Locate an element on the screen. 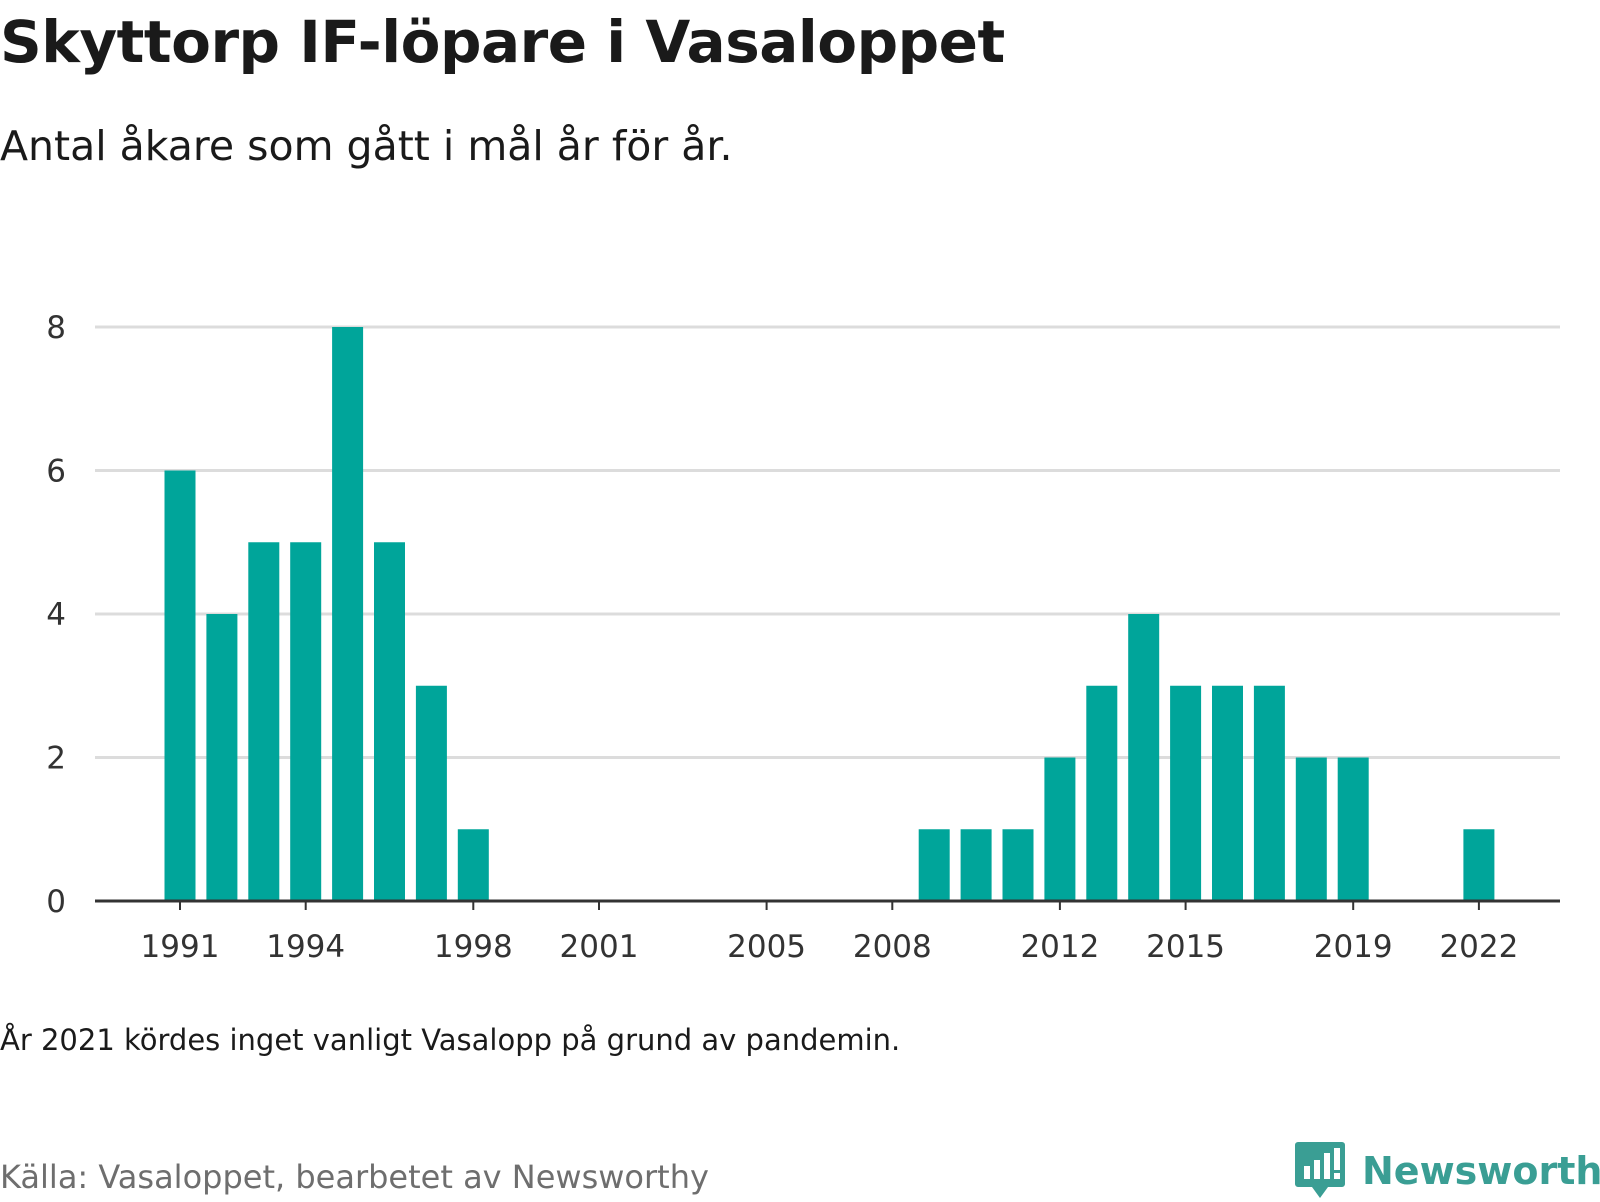 The height and width of the screenshot is (1202, 1600). bar-2009 is located at coordinates (934, 865).